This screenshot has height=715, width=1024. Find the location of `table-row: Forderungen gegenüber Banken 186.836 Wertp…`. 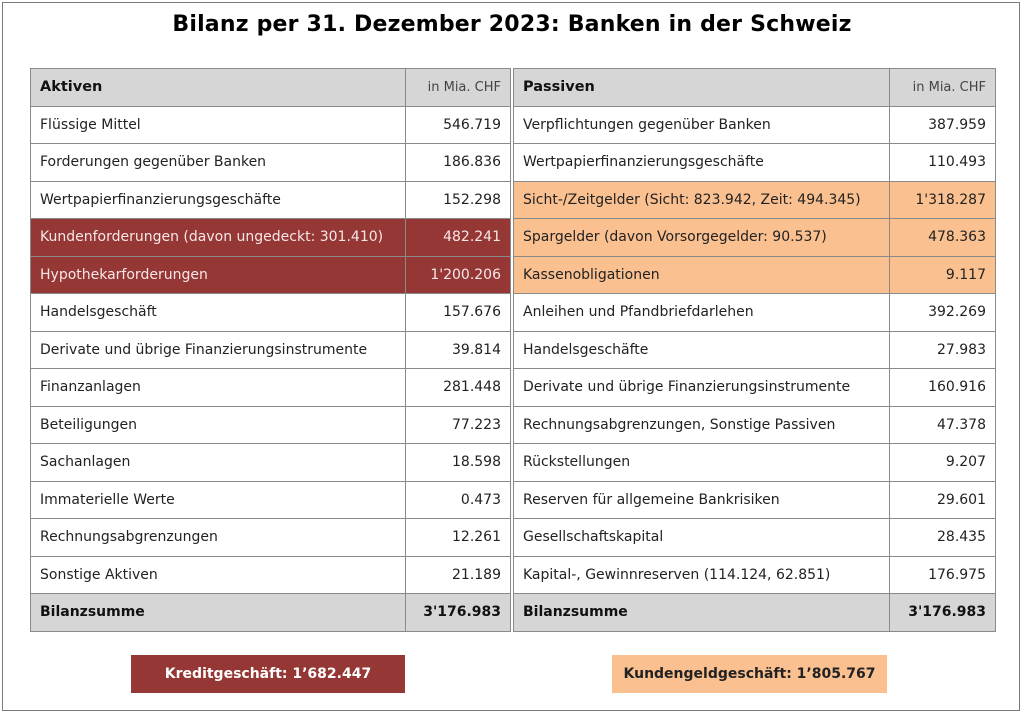

table-row: Forderungen gegenüber Banken 186.836 Wertp… is located at coordinates (513, 162).